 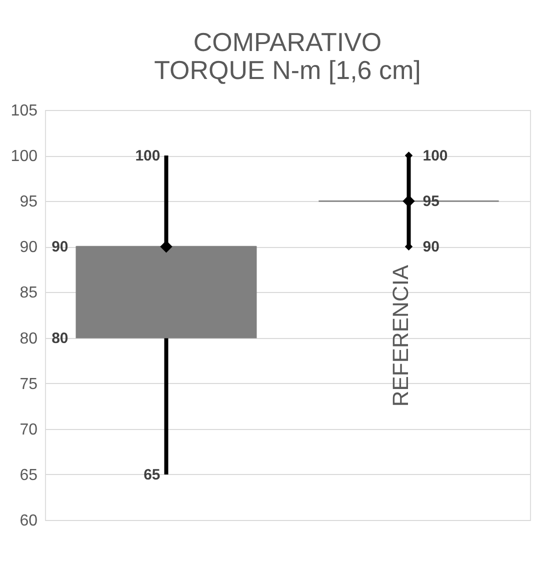 I want to click on y-tick-label: 80, so click(x=29, y=339).